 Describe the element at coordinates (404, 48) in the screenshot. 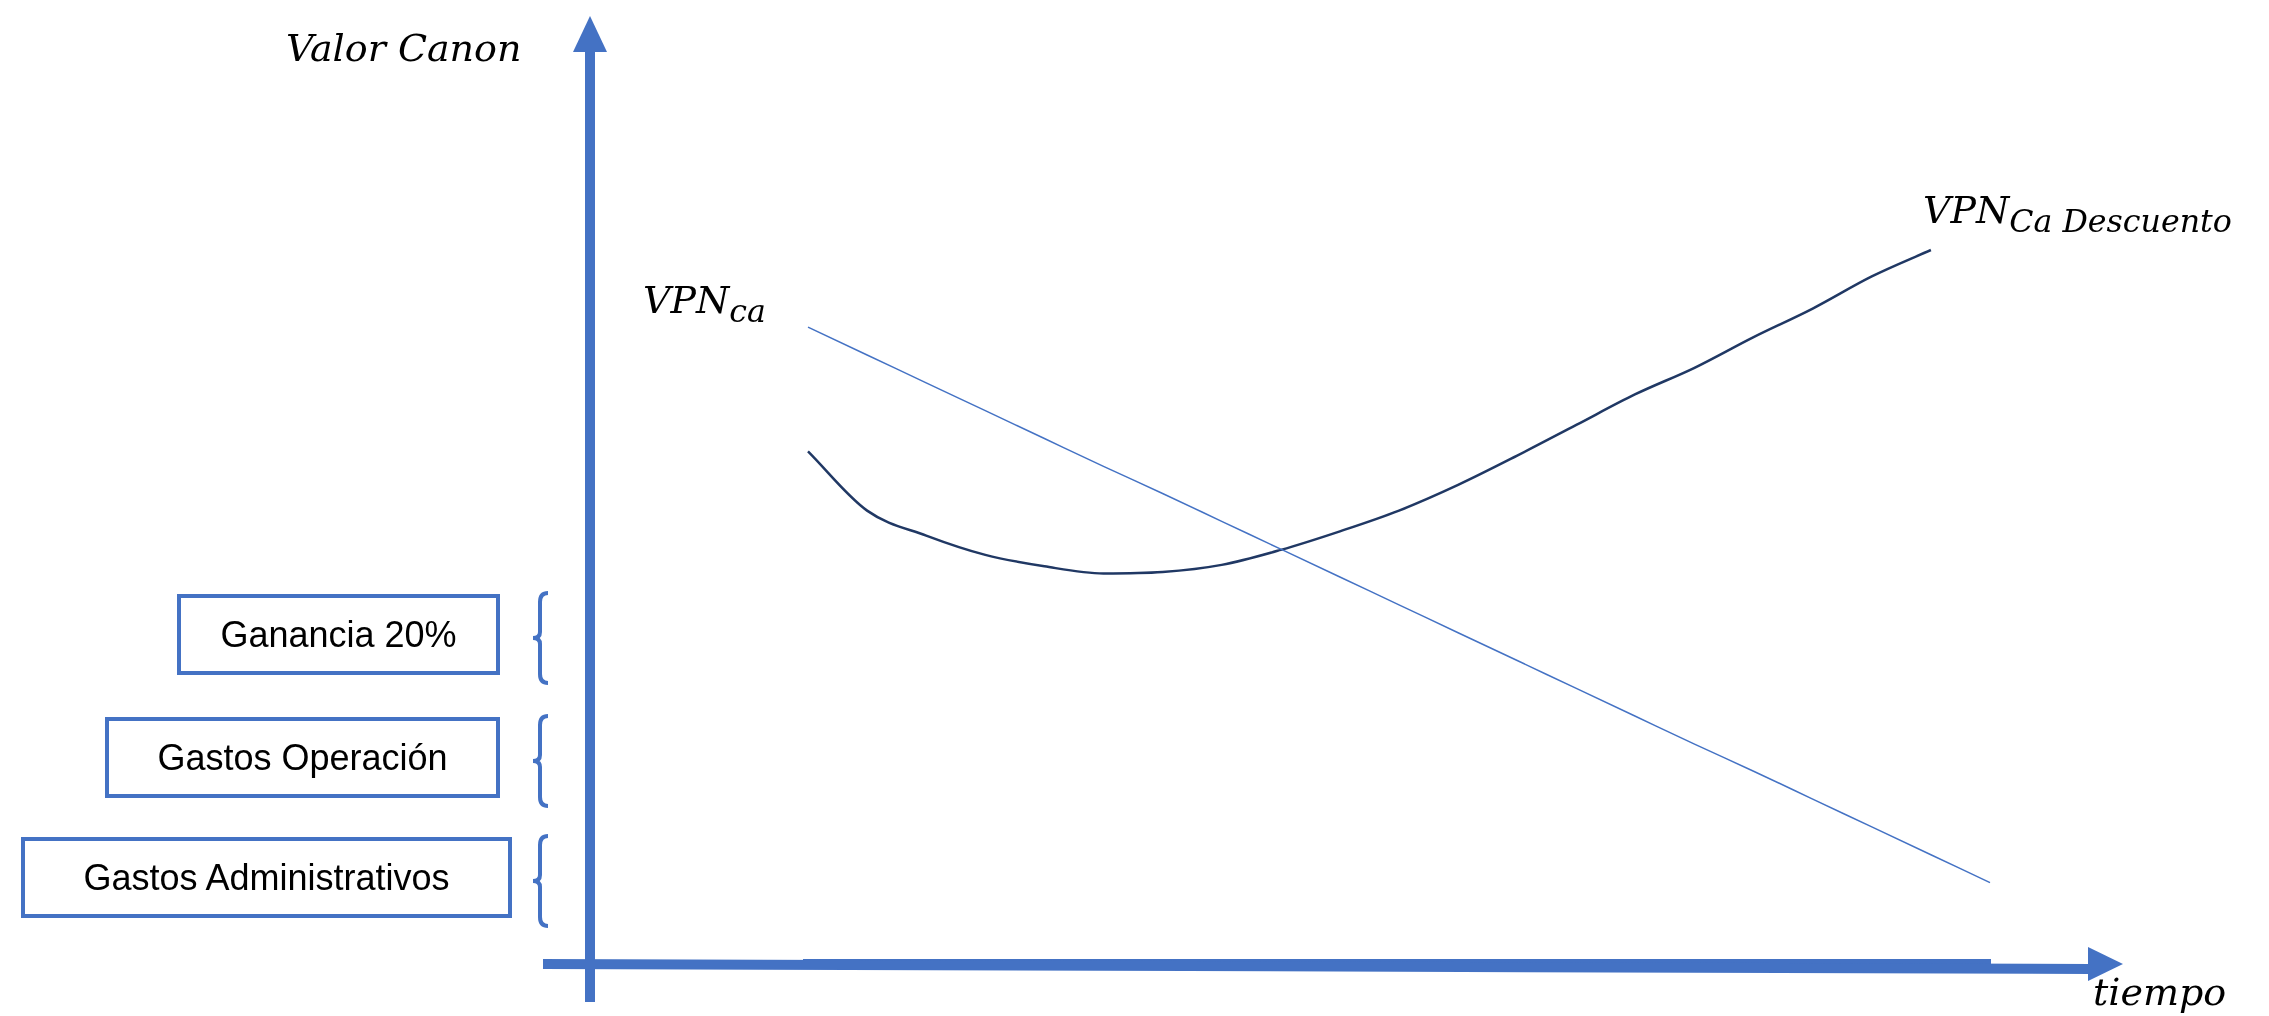

I see `text: Valor Canon` at that location.